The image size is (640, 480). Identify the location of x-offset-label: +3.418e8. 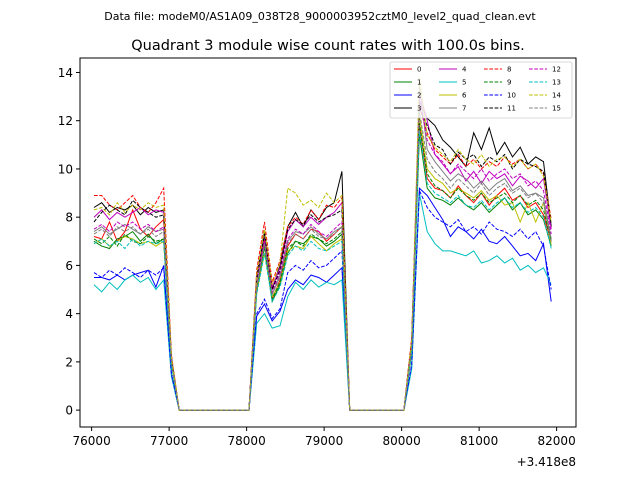
(546, 462).